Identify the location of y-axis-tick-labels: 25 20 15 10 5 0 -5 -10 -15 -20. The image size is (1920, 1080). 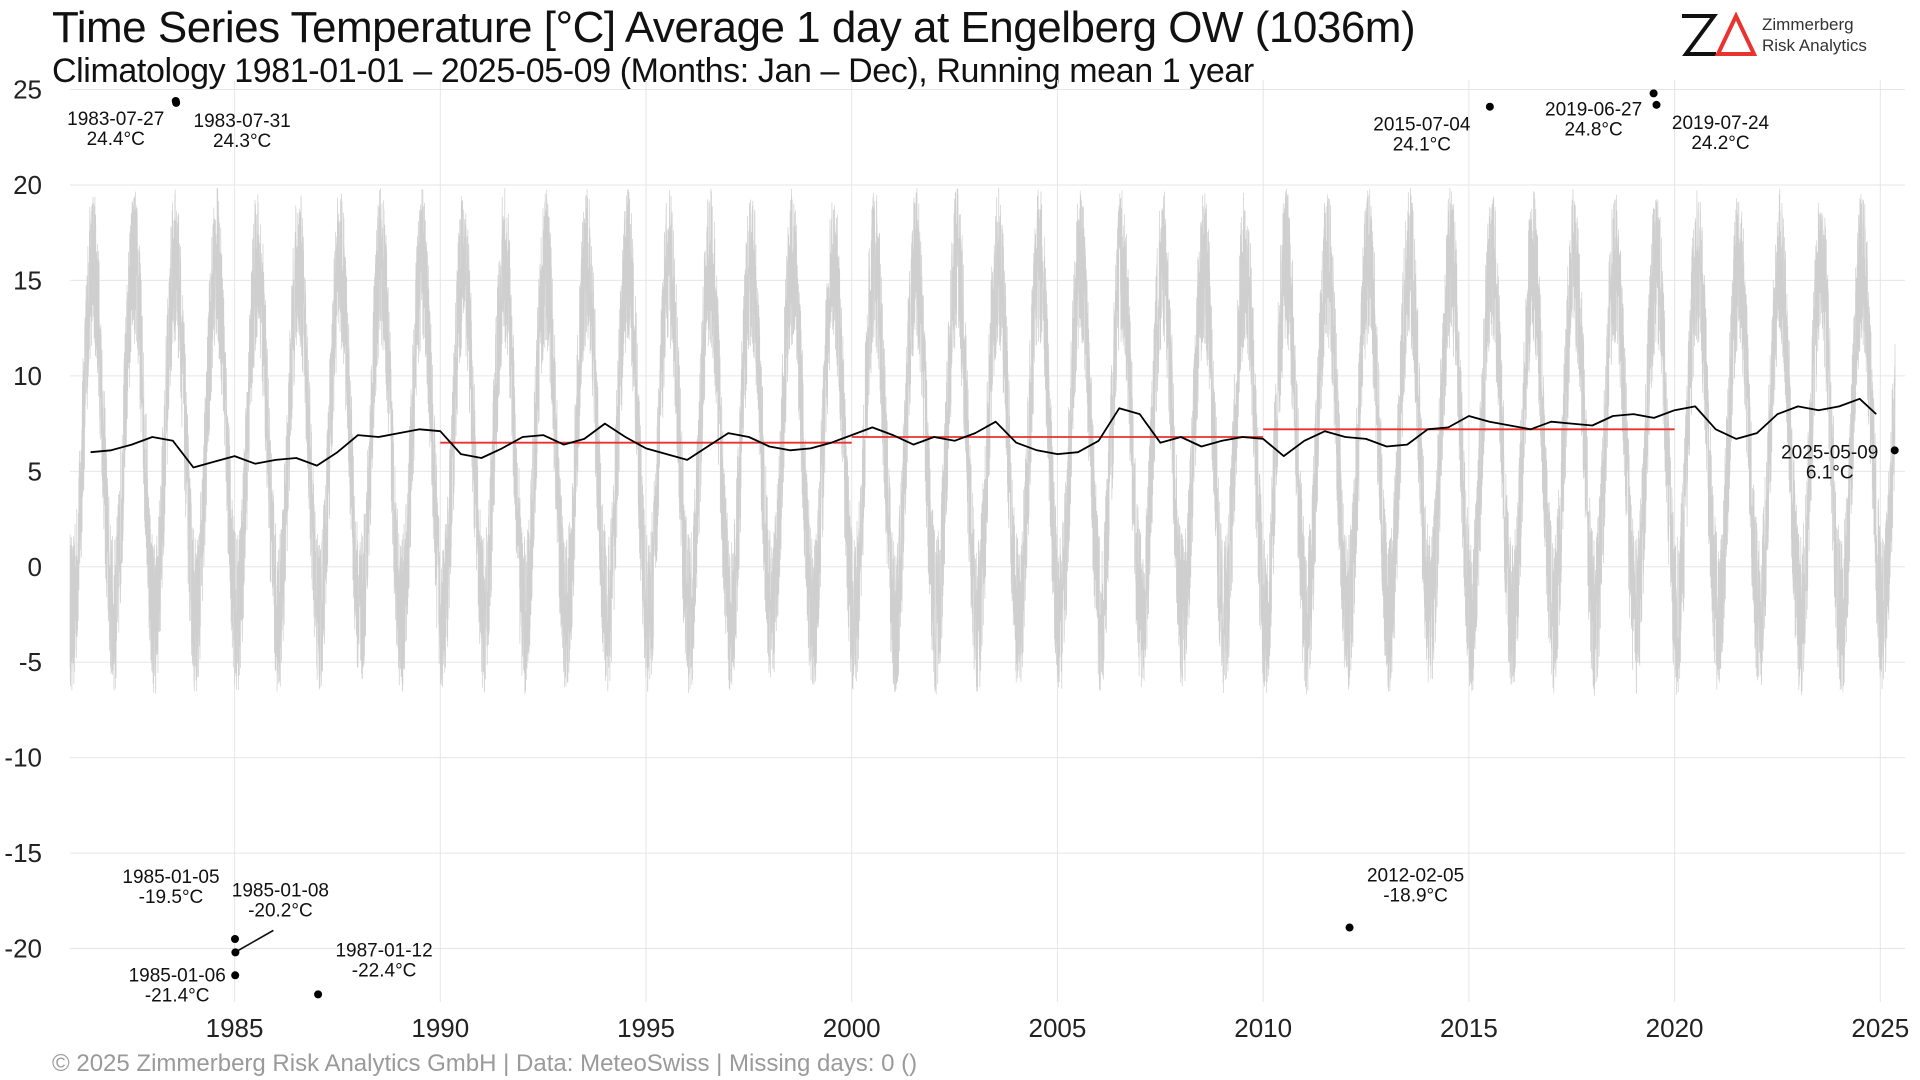
(23, 519).